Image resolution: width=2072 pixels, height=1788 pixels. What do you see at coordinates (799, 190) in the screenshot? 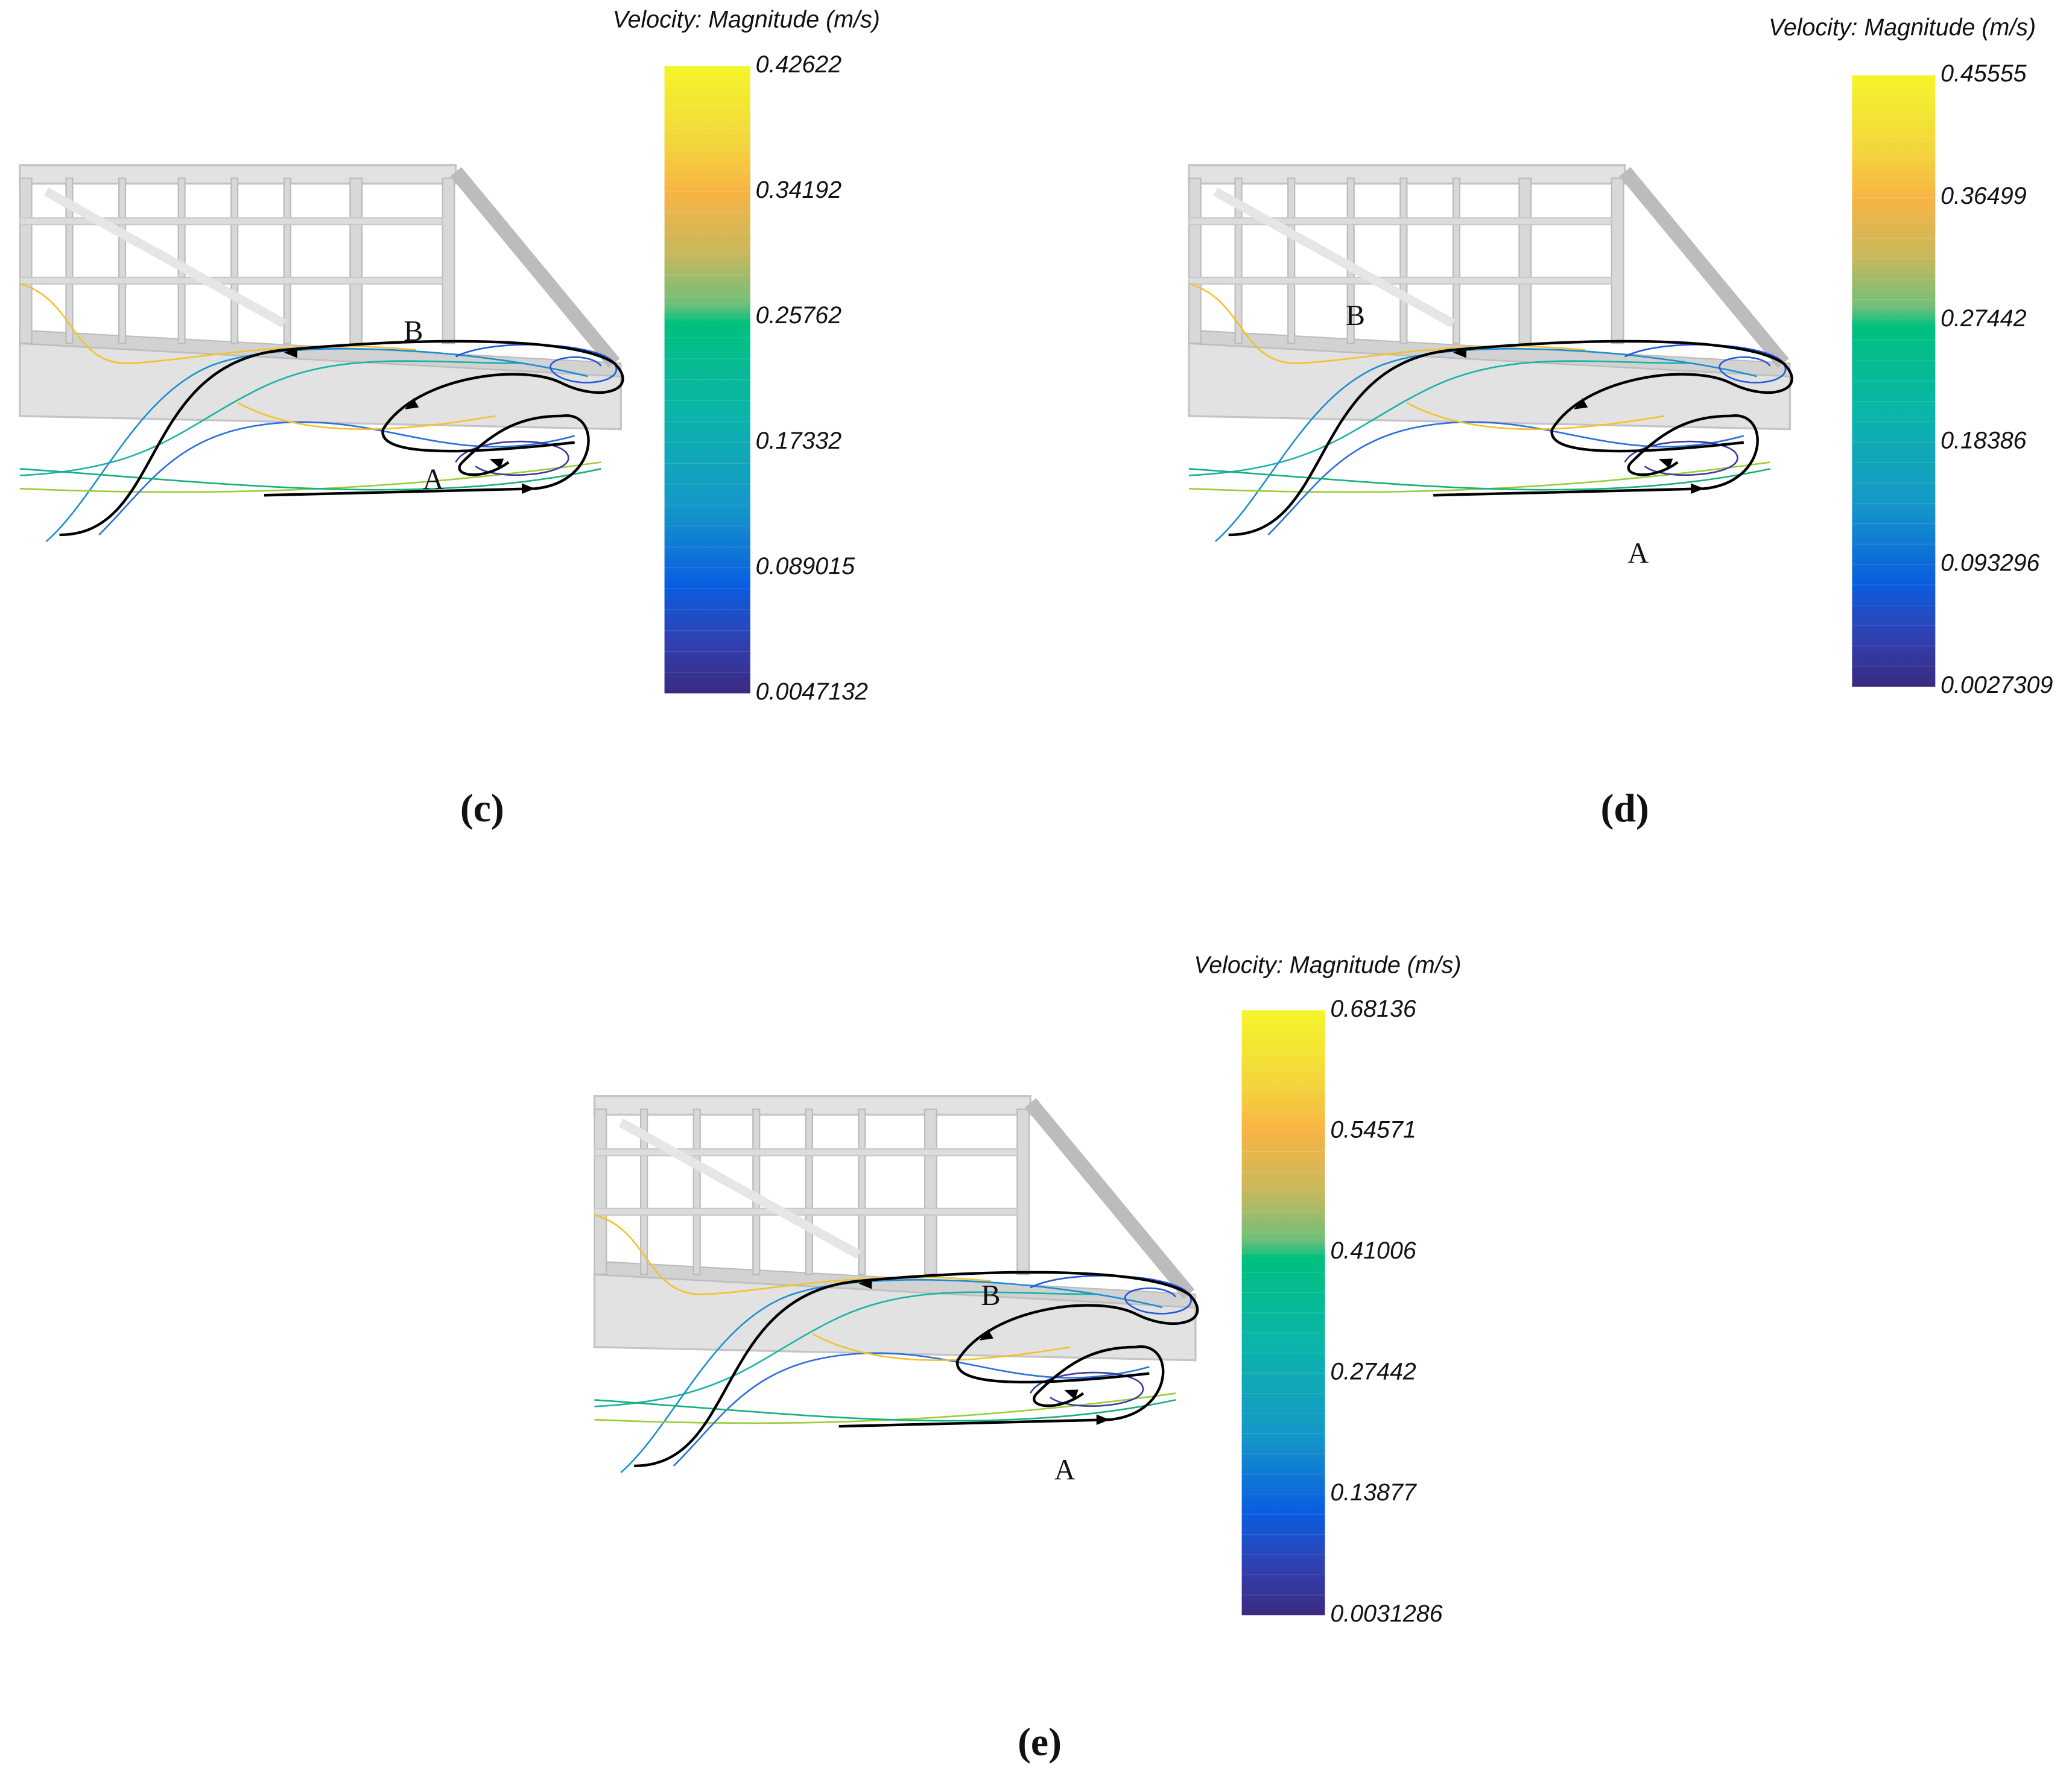
I see `colorbar-tick-label: 0.34192` at bounding box center [799, 190].